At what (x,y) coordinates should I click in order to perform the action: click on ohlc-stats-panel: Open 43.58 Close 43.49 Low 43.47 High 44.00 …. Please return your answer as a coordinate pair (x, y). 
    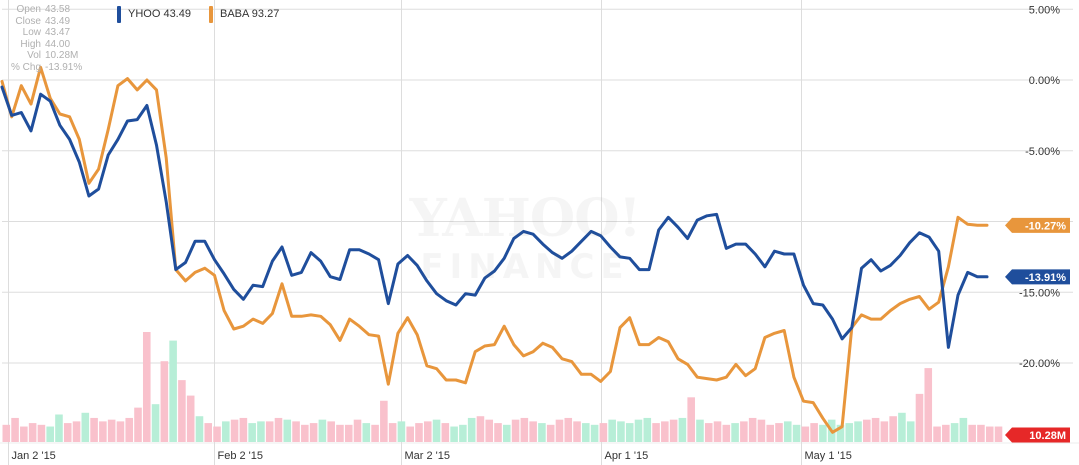
    Looking at the image, I should click on (55, 39).